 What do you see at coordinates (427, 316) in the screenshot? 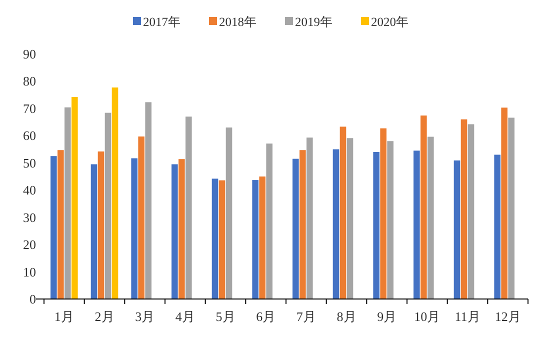
I see `x-tick-label: 10月` at bounding box center [427, 316].